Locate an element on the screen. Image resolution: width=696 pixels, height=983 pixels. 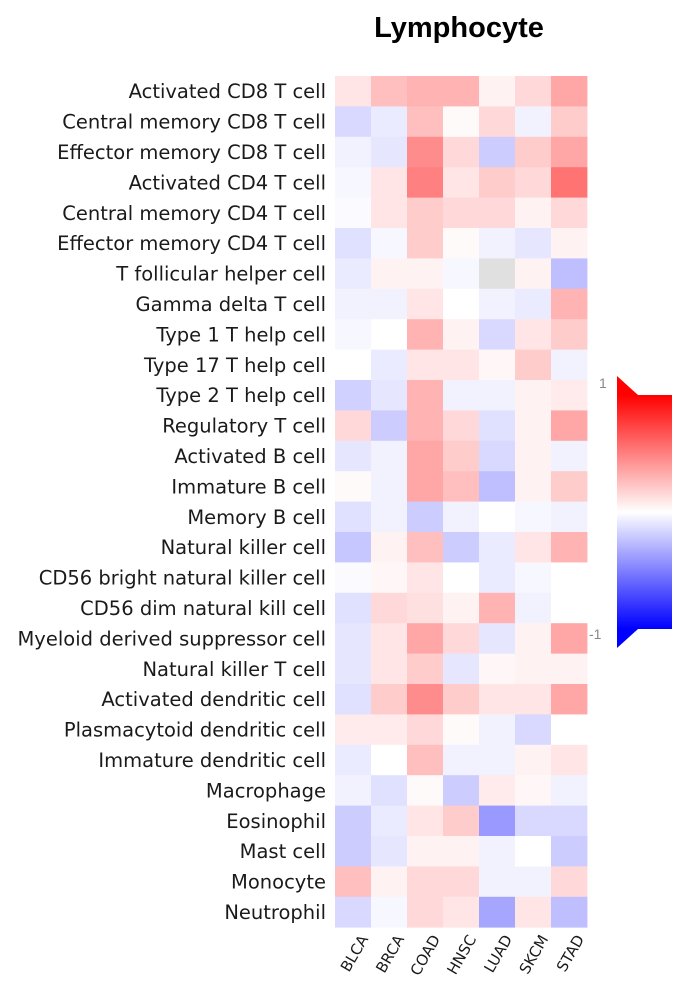
row-label: CD56 bright natural killer cell is located at coordinates (182, 578).